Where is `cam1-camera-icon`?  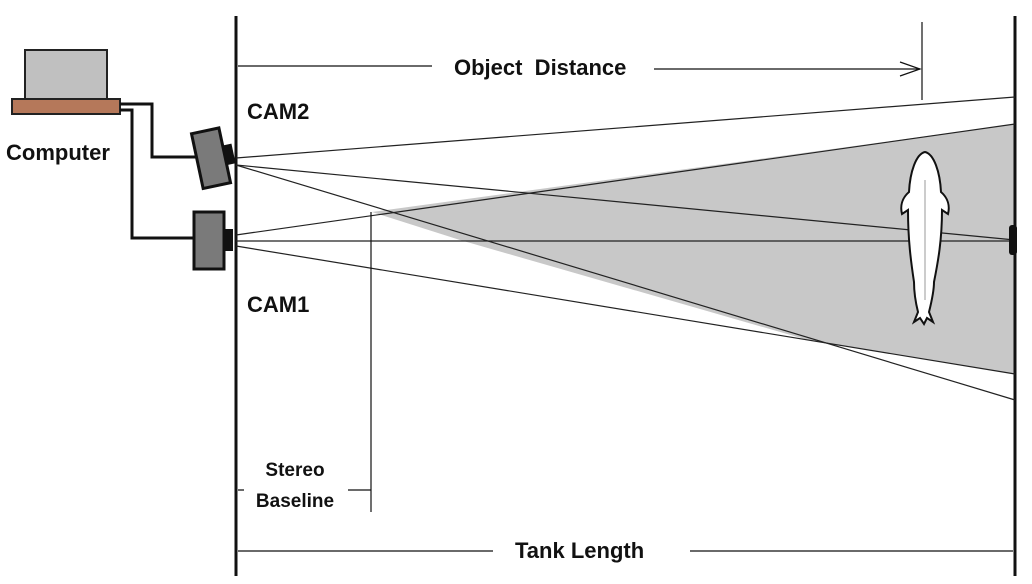 cam1-camera-icon is located at coordinates (213, 240).